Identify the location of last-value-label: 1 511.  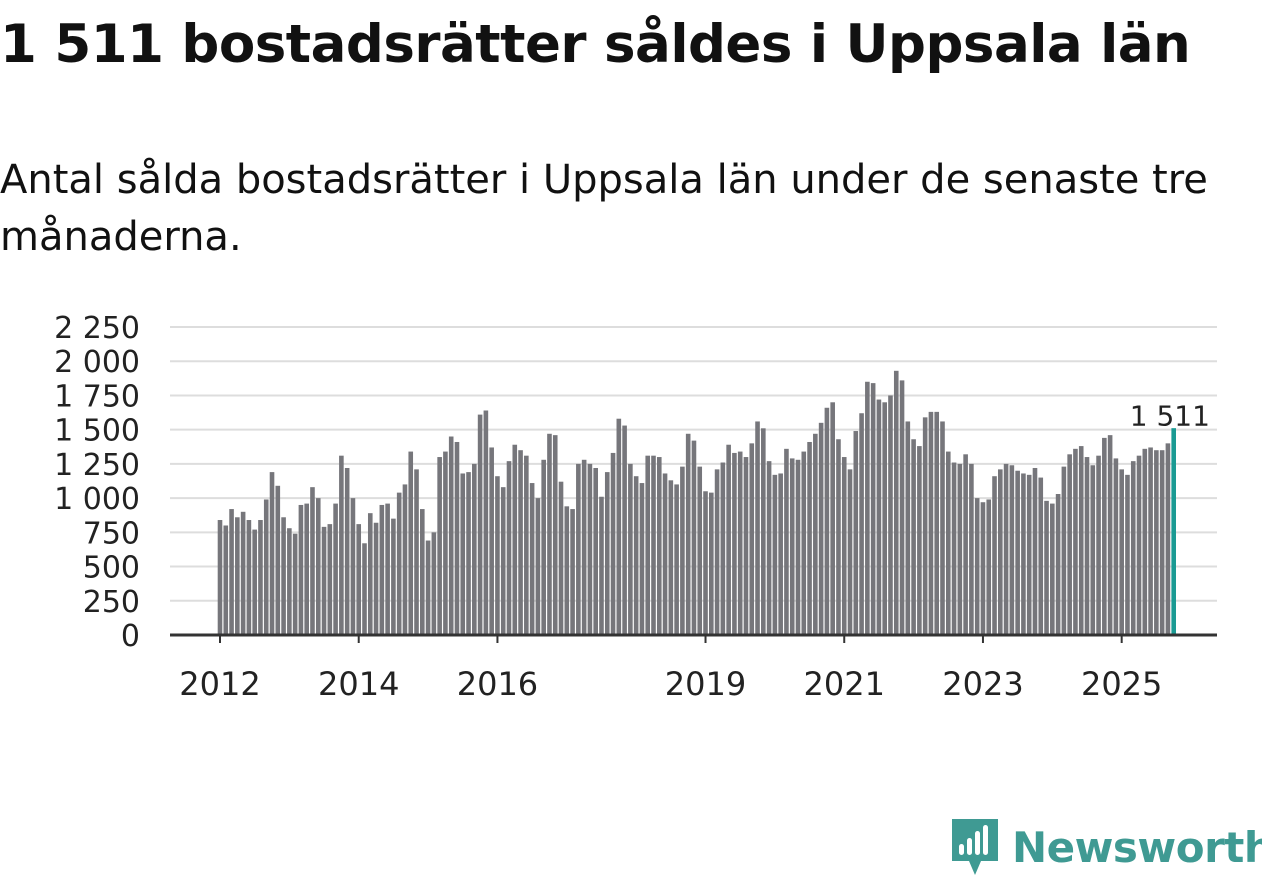
(1170, 415).